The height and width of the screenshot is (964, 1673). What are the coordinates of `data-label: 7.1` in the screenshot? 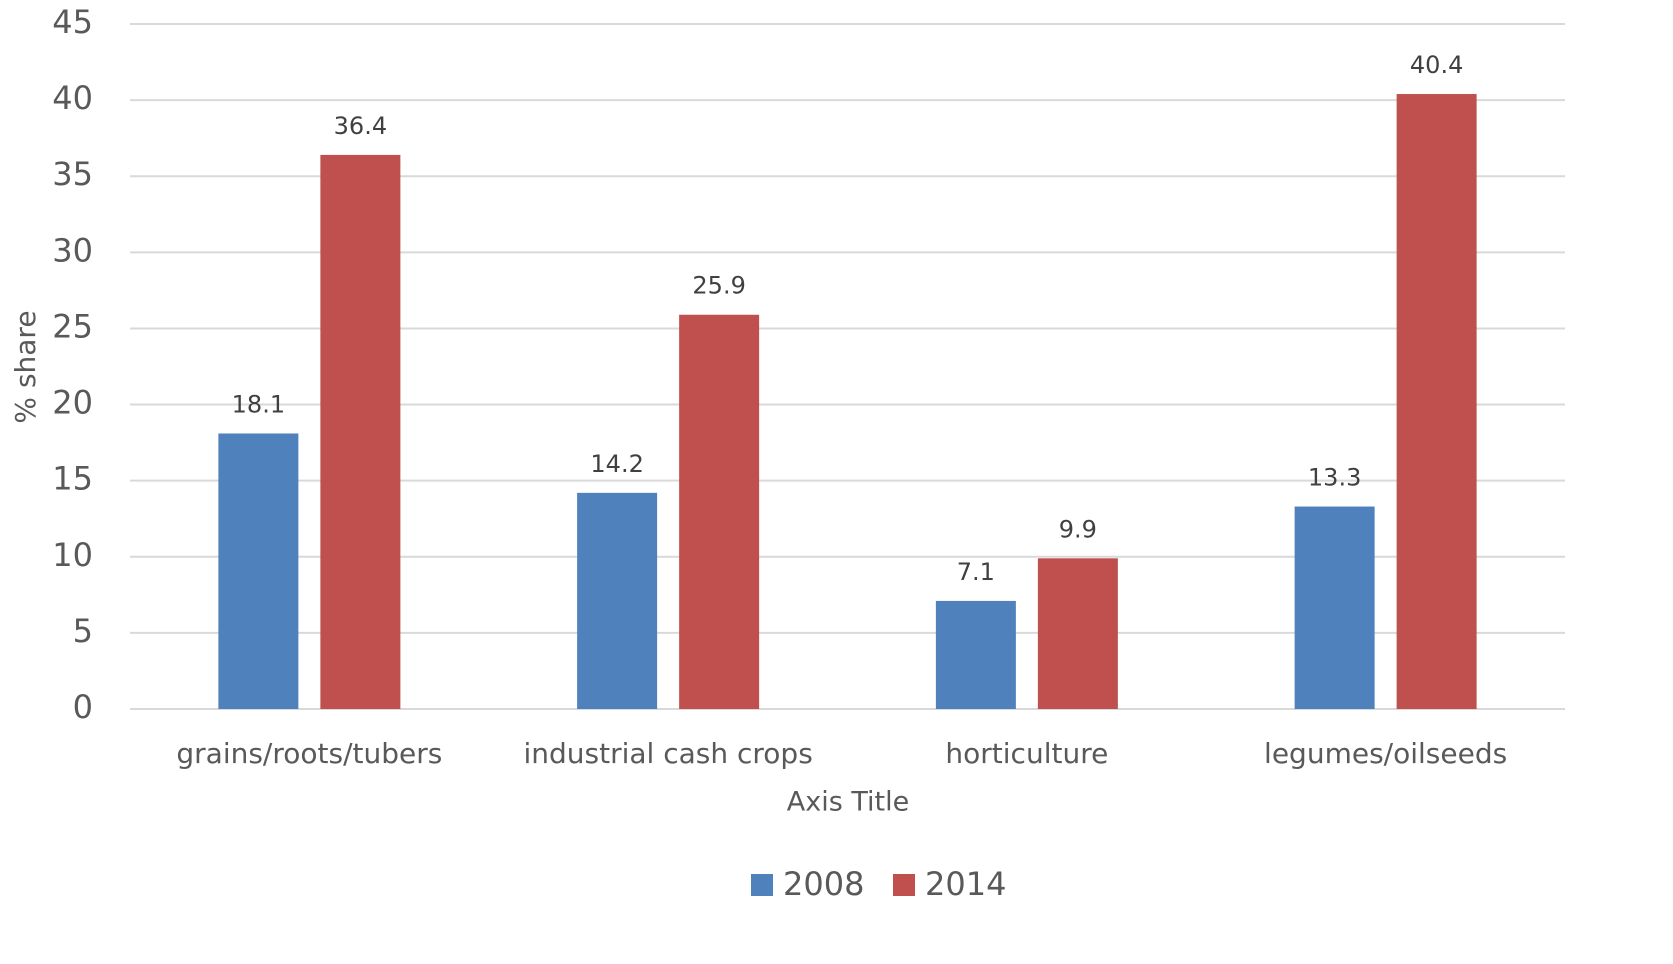 It's located at (976, 572).